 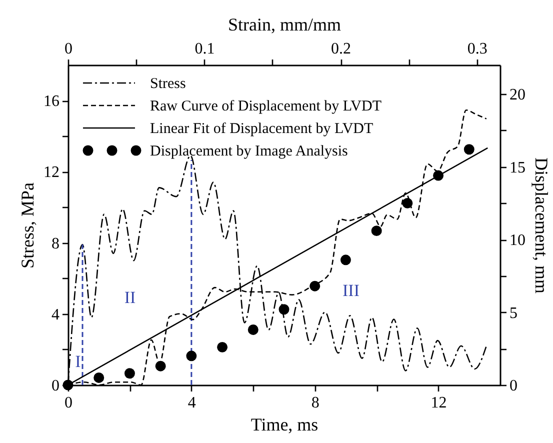 I want to click on x-tick-label: 12, so click(x=438, y=403).